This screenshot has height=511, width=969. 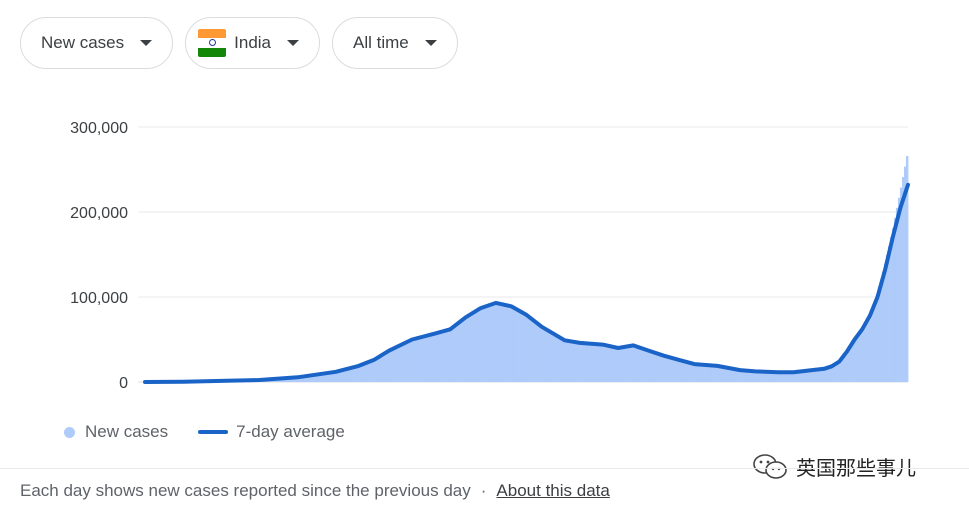 What do you see at coordinates (834, 466) in the screenshot?
I see `watermark: 英国那些事儿` at bounding box center [834, 466].